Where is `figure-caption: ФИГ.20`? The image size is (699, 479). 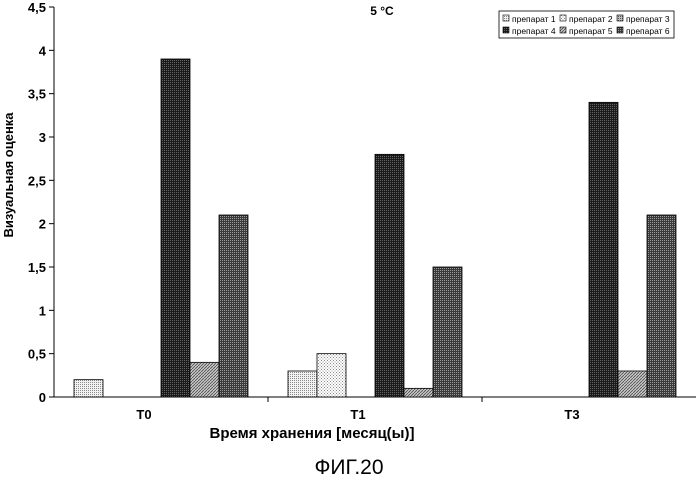
figure-caption: ФИГ.20 is located at coordinates (348, 467).